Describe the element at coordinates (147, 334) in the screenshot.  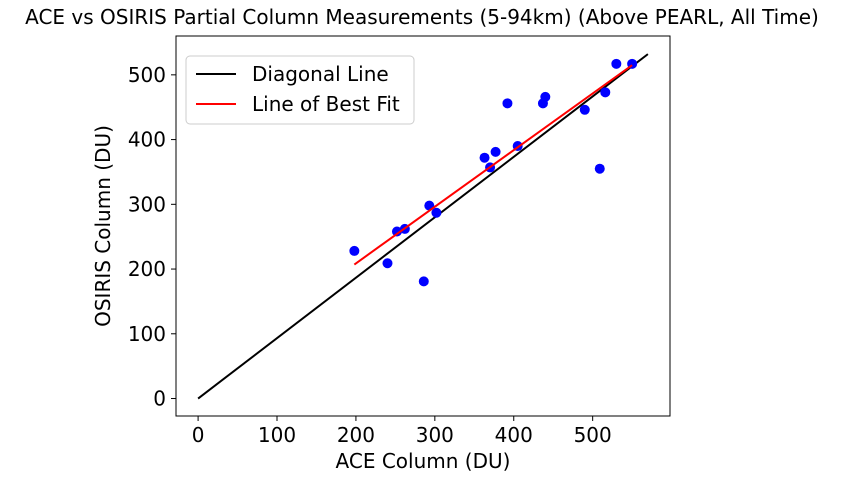
I see `y-tick-label: 100` at that location.